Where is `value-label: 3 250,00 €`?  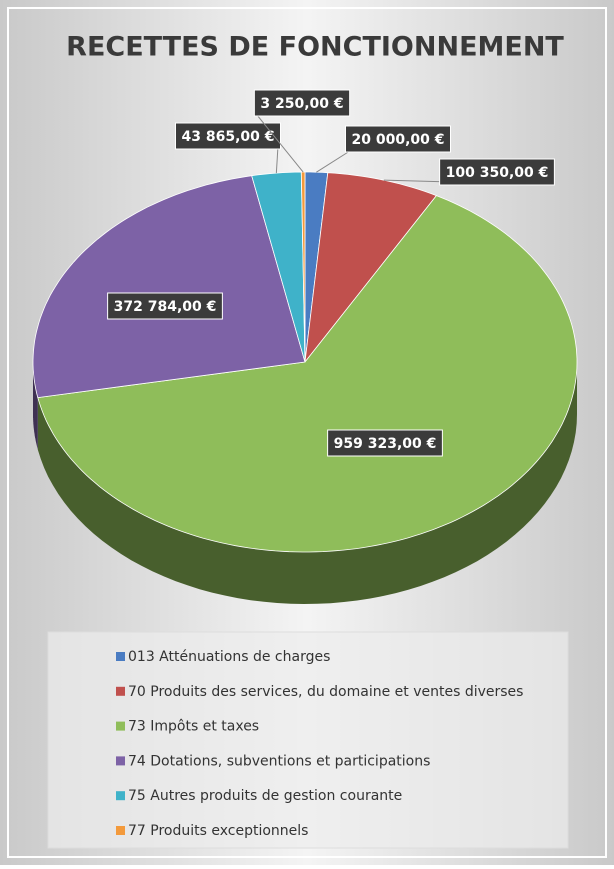 value-label: 3 250,00 € is located at coordinates (301, 104).